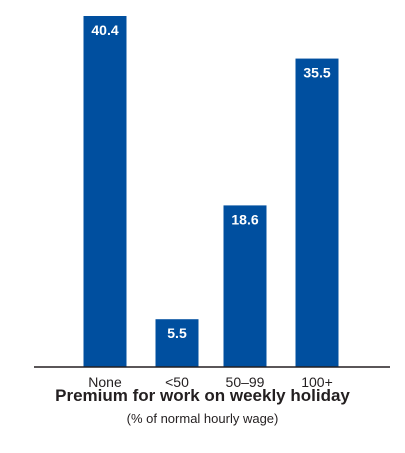 This screenshot has height=453, width=405. What do you see at coordinates (177, 382) in the screenshot?
I see `x-tick-label-1: <50` at bounding box center [177, 382].